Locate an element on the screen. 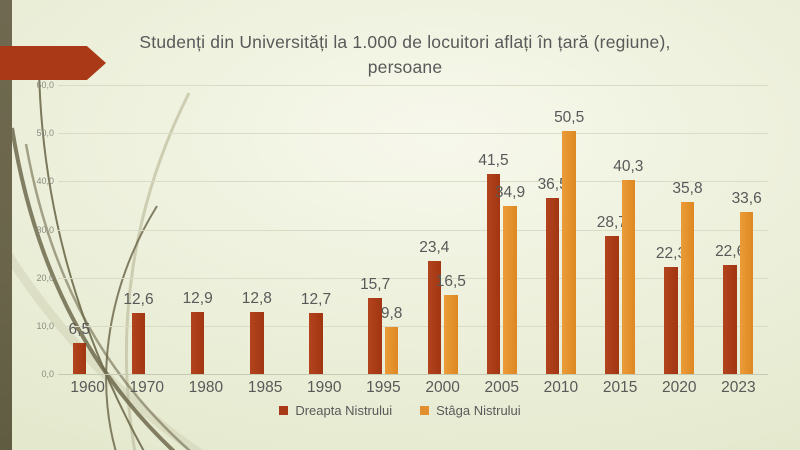 The height and width of the screenshot is (450, 800). bar-dreapta-2010 is located at coordinates (552, 286).